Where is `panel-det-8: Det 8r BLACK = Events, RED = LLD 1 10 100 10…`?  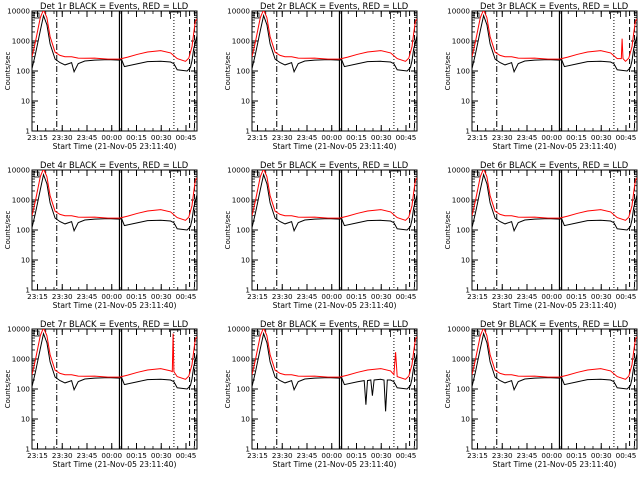 panel-det-8: Det 8r BLACK = Events, RED = LLD 1 10 100 10… is located at coordinates (321, 394).